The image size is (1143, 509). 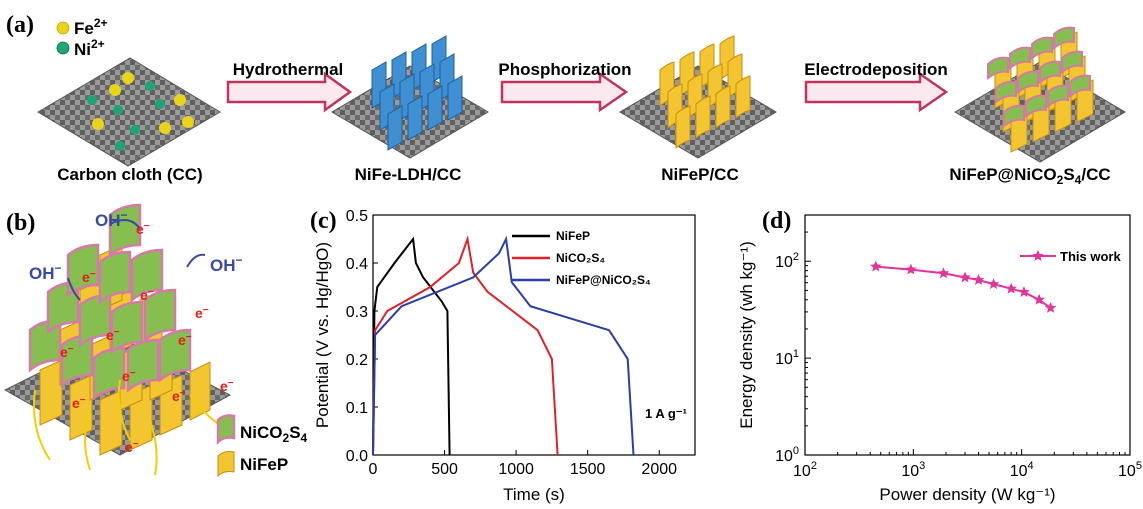 I want to click on panel-b-legend: NiCO2S4 NiFeP, so click(x=262, y=446).